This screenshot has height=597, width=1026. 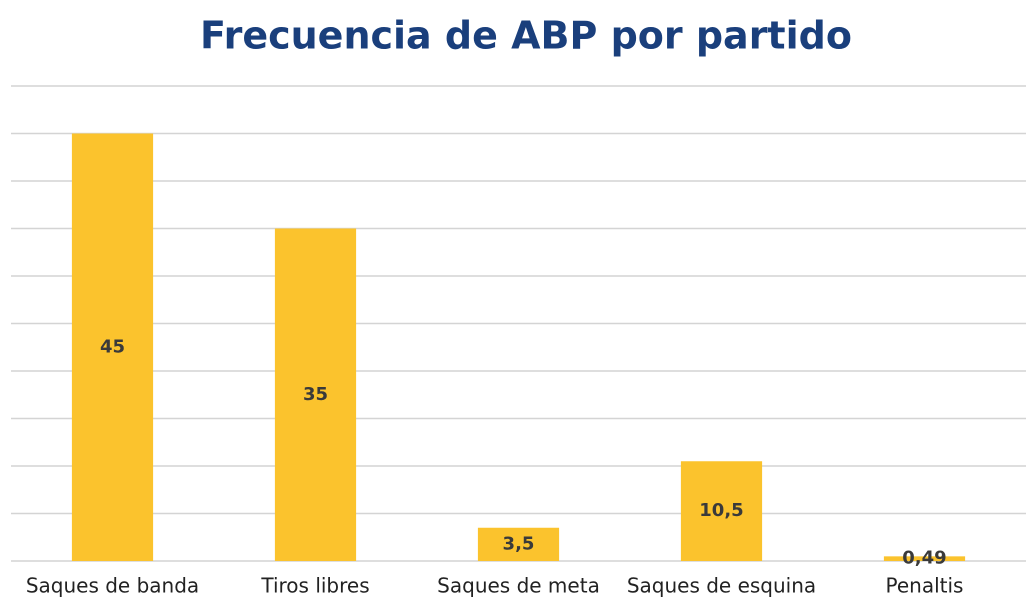 What do you see at coordinates (112, 585) in the screenshot?
I see `x-tick-label: Saques de banda` at bounding box center [112, 585].